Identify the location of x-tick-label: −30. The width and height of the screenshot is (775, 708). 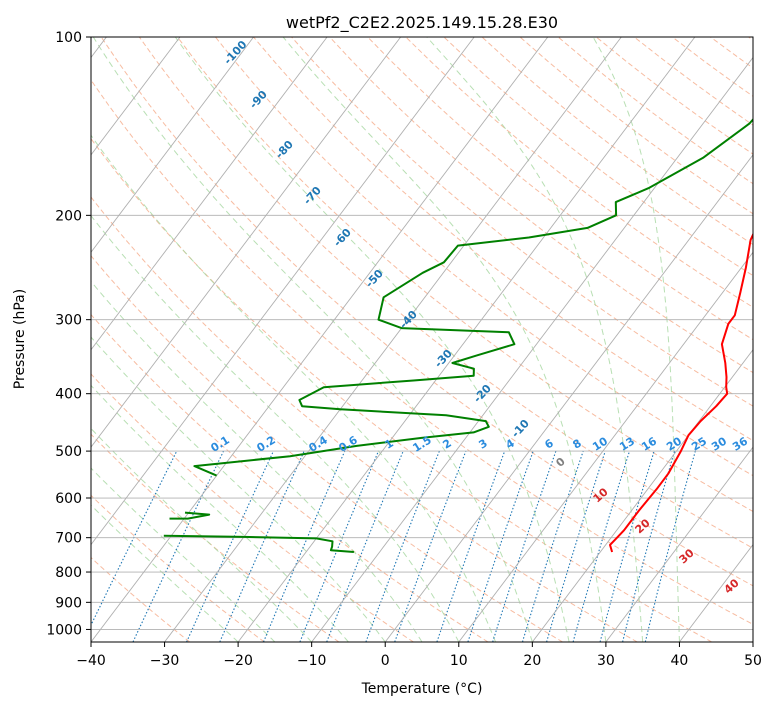
(165, 661).